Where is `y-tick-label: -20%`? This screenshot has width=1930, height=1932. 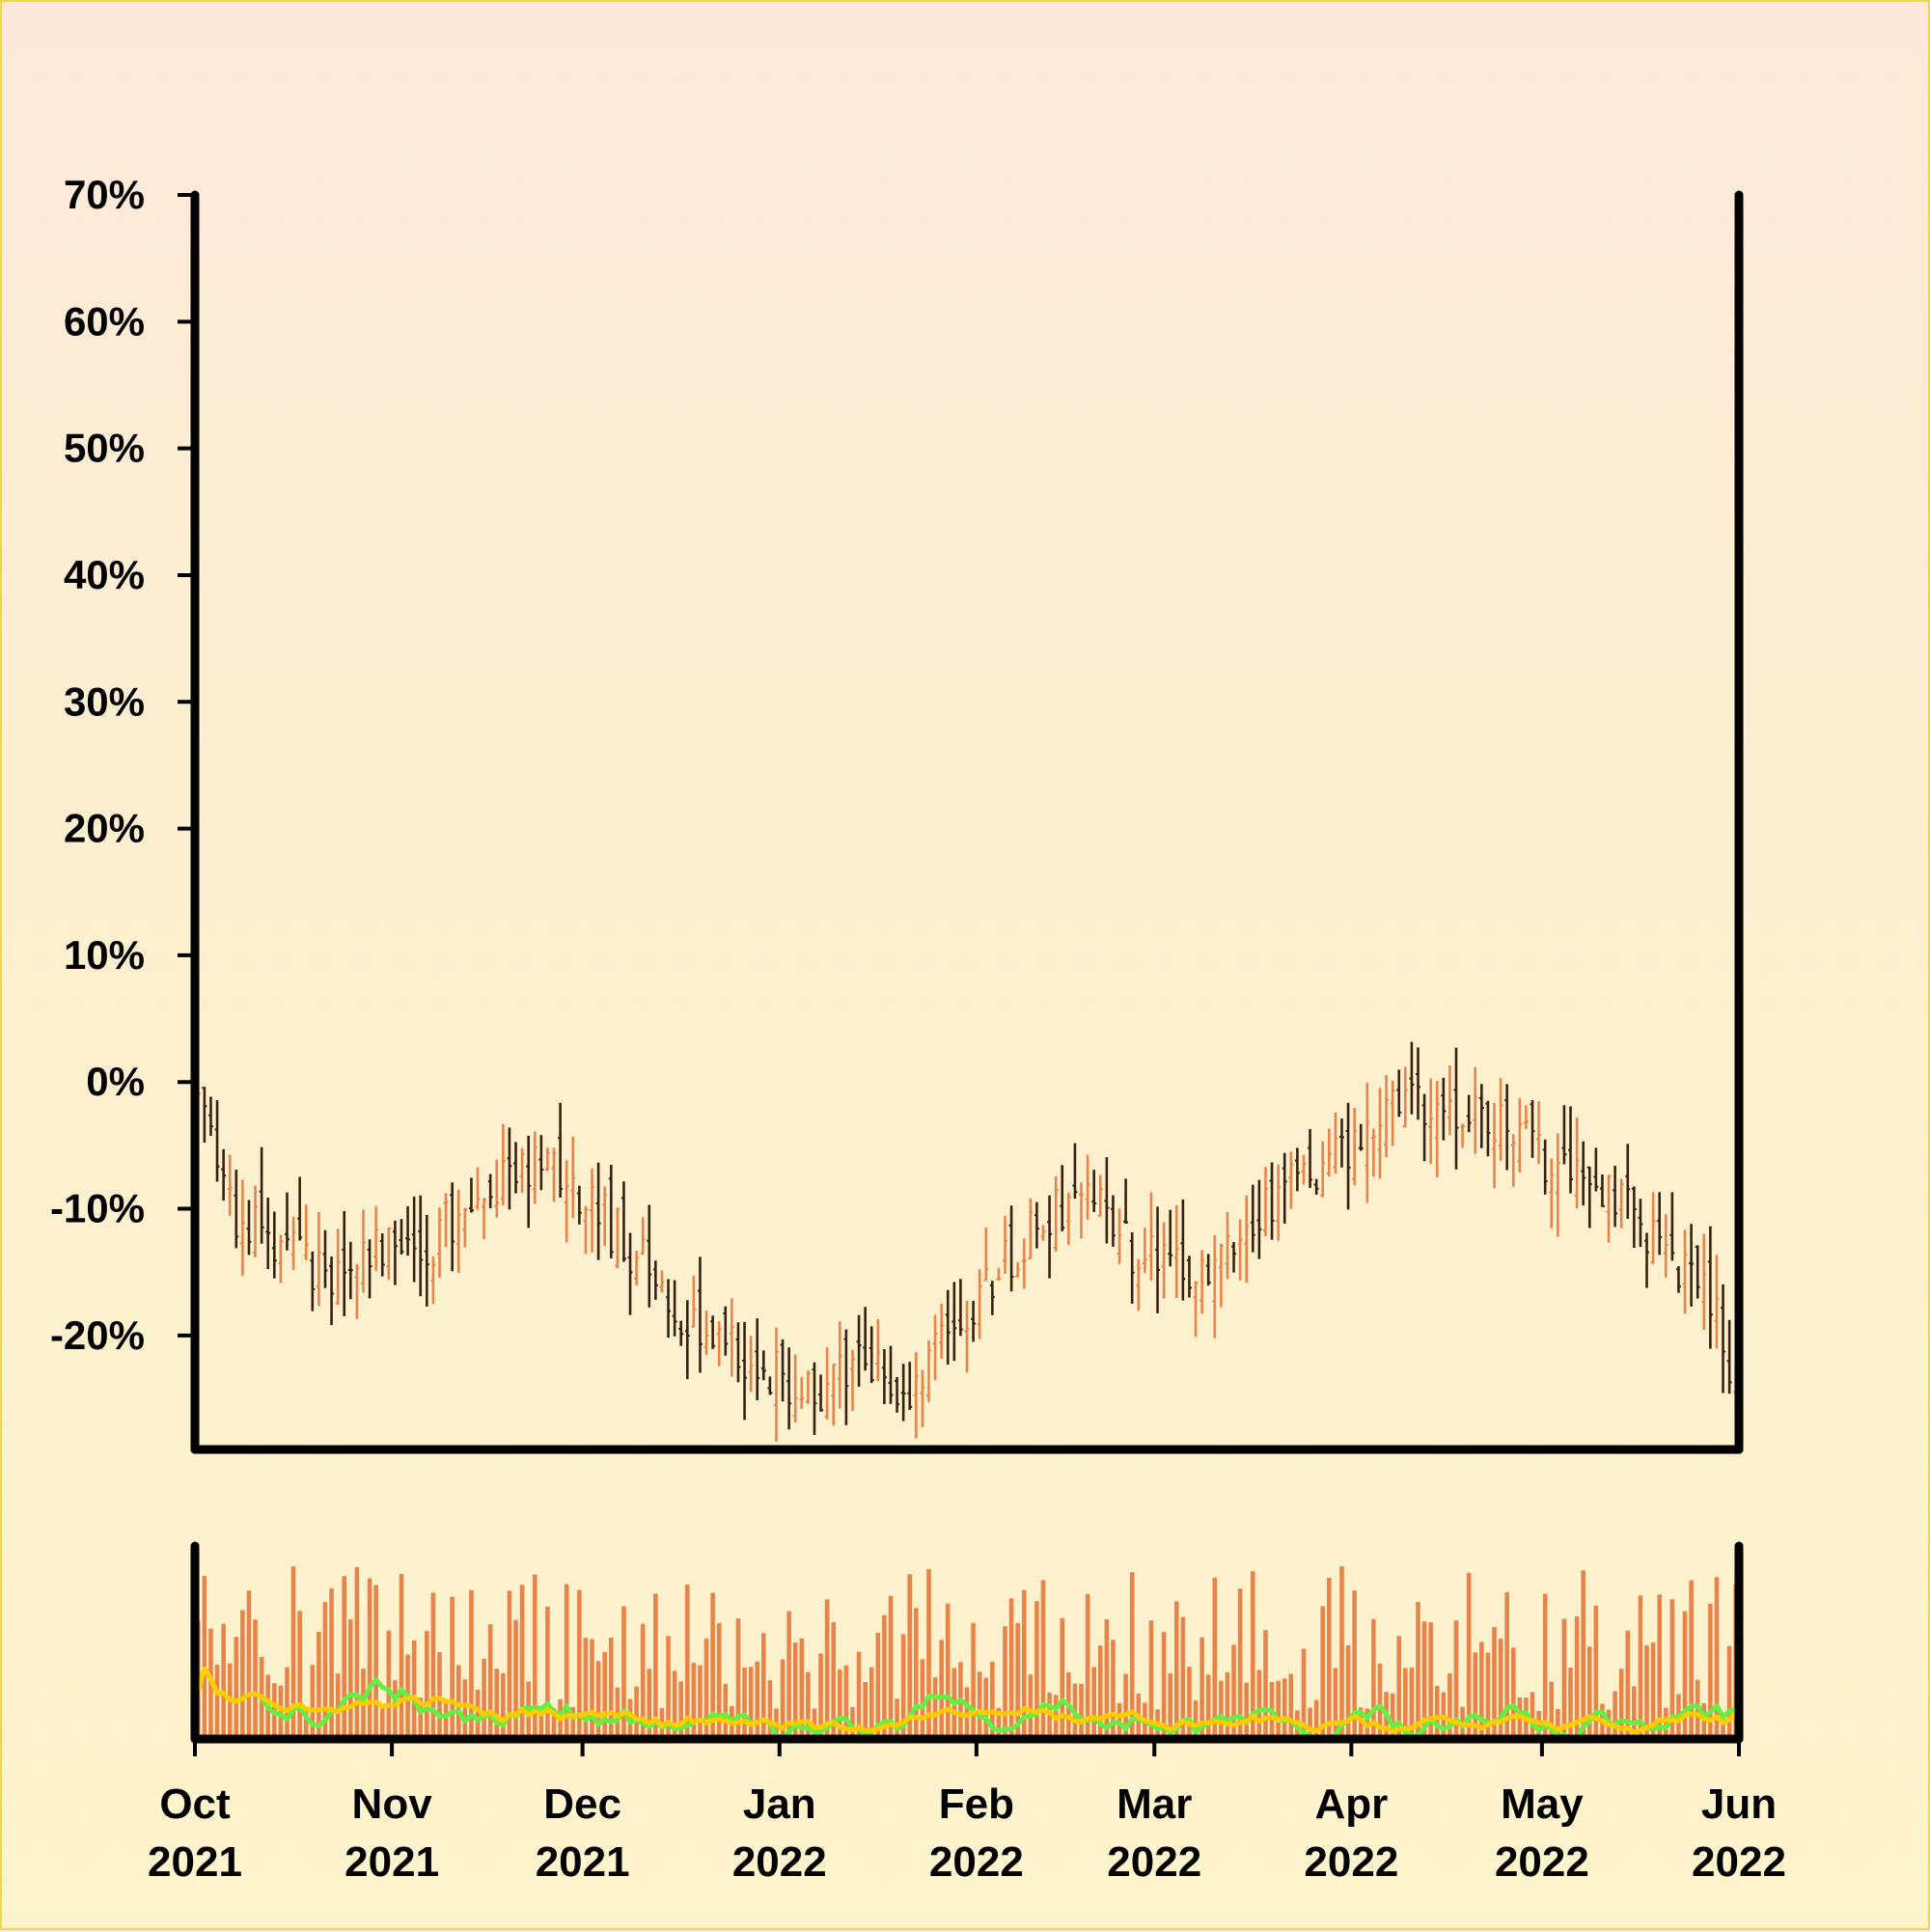
y-tick-label: -20% is located at coordinates (97, 1335).